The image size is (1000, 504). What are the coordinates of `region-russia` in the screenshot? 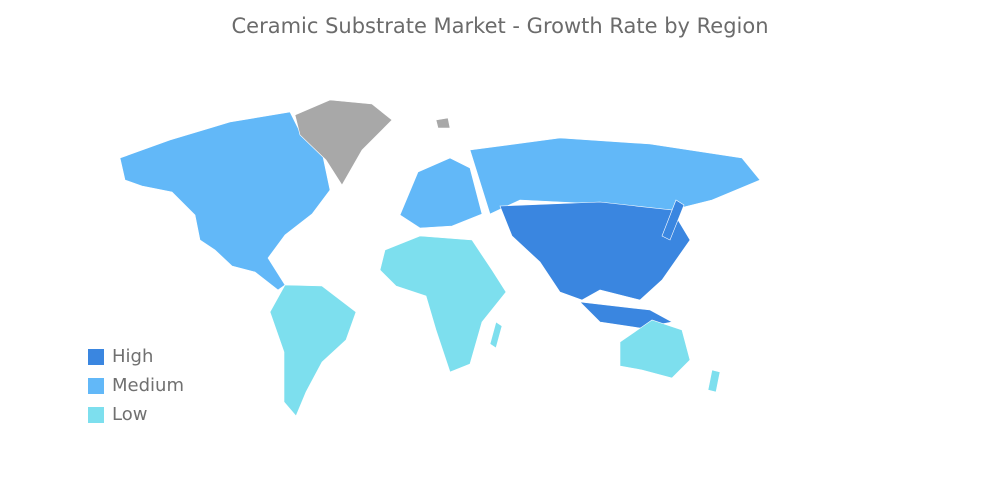 It's located at (615, 176).